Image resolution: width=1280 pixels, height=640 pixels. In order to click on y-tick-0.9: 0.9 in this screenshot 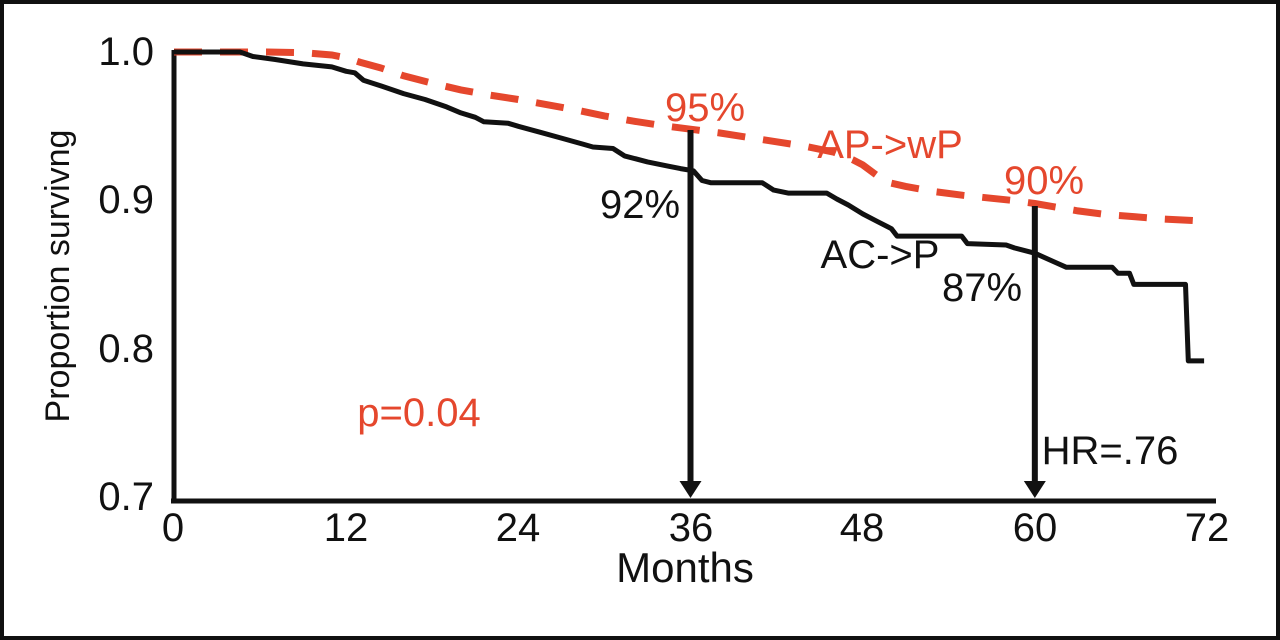, I will do `click(126, 200)`.